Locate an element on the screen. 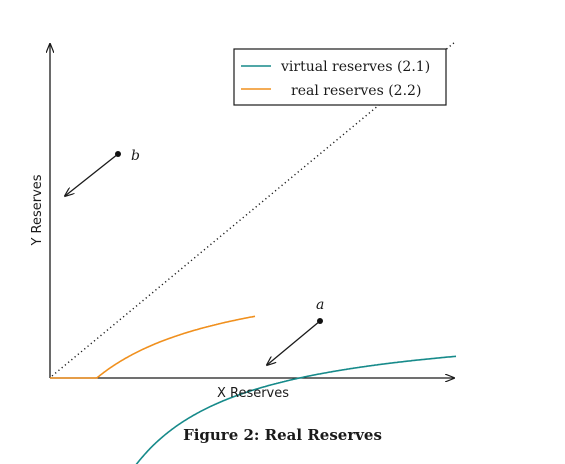 The height and width of the screenshot is (464, 565). figure-caption: Figure 2: Real Reserves is located at coordinates (282, 435).